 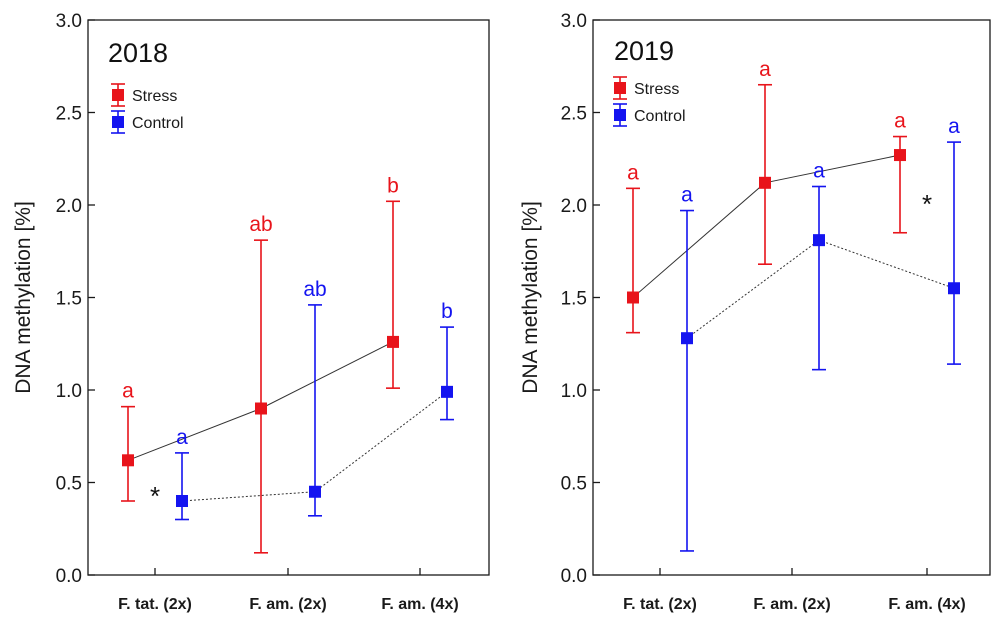 What do you see at coordinates (820, 289) in the screenshot?
I see `series-line-control` at bounding box center [820, 289].